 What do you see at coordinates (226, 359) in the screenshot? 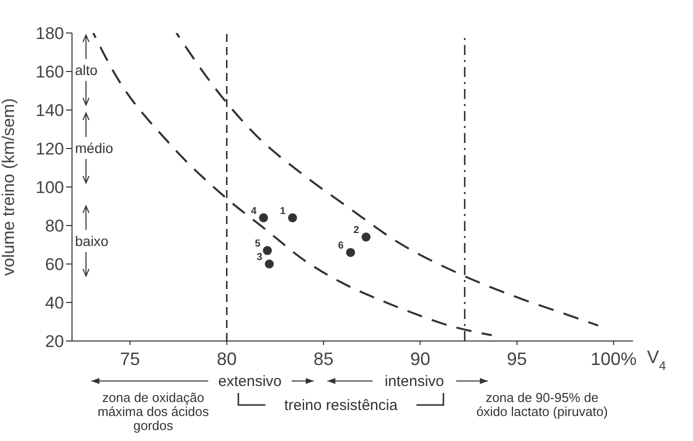
I see `x-tick-label: 80` at bounding box center [226, 359].